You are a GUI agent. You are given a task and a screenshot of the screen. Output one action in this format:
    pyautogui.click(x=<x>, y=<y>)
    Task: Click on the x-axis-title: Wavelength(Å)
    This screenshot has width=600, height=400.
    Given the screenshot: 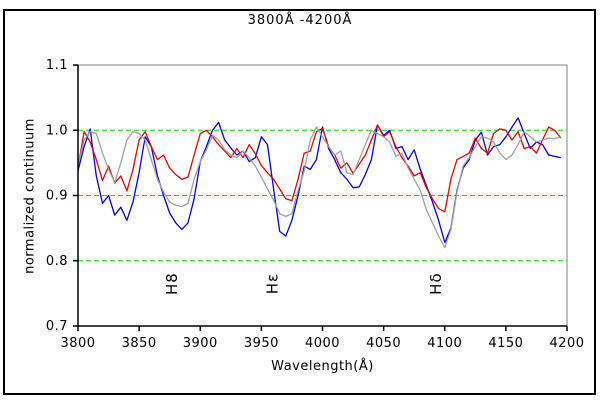 What is the action you would take?
    pyautogui.click(x=322, y=366)
    